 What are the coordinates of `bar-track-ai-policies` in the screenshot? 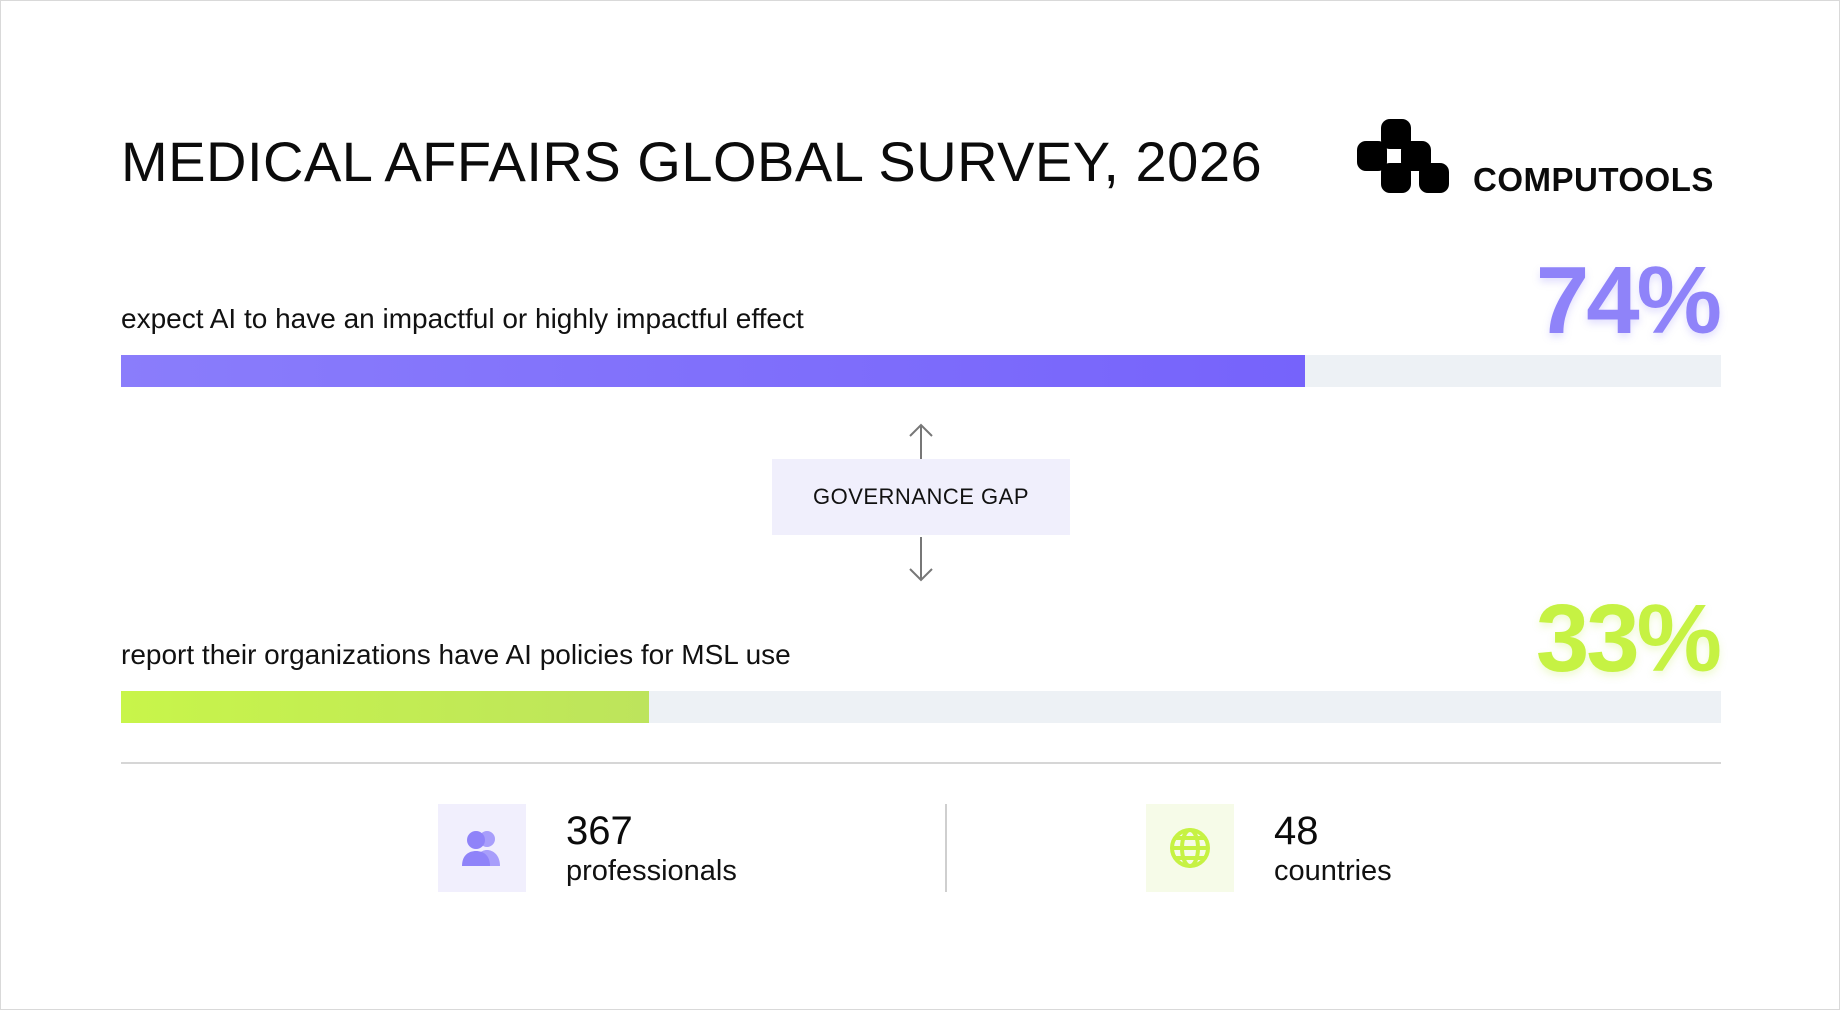 It's located at (921, 707).